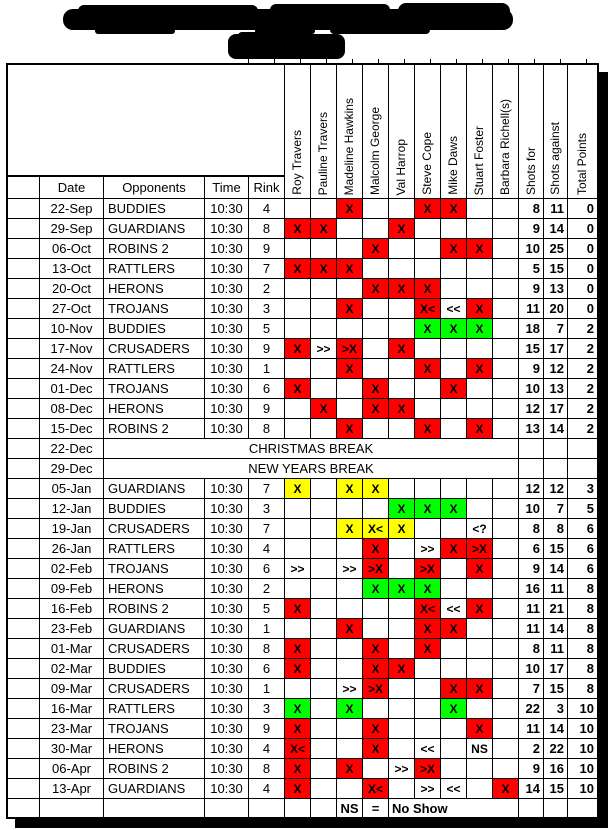  I want to click on fixture-row: 16-Feb ROBINS 2 10:30 5 X X< << X 11 21 8, so click(302, 609).